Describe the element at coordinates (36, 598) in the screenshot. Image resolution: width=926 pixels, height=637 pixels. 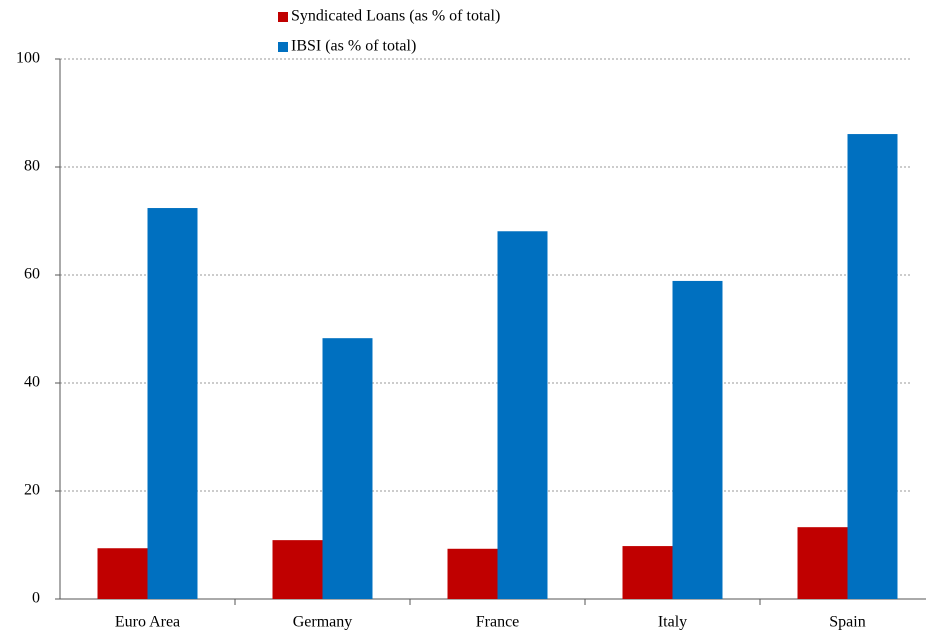
I see `y-tick-label: 0` at that location.